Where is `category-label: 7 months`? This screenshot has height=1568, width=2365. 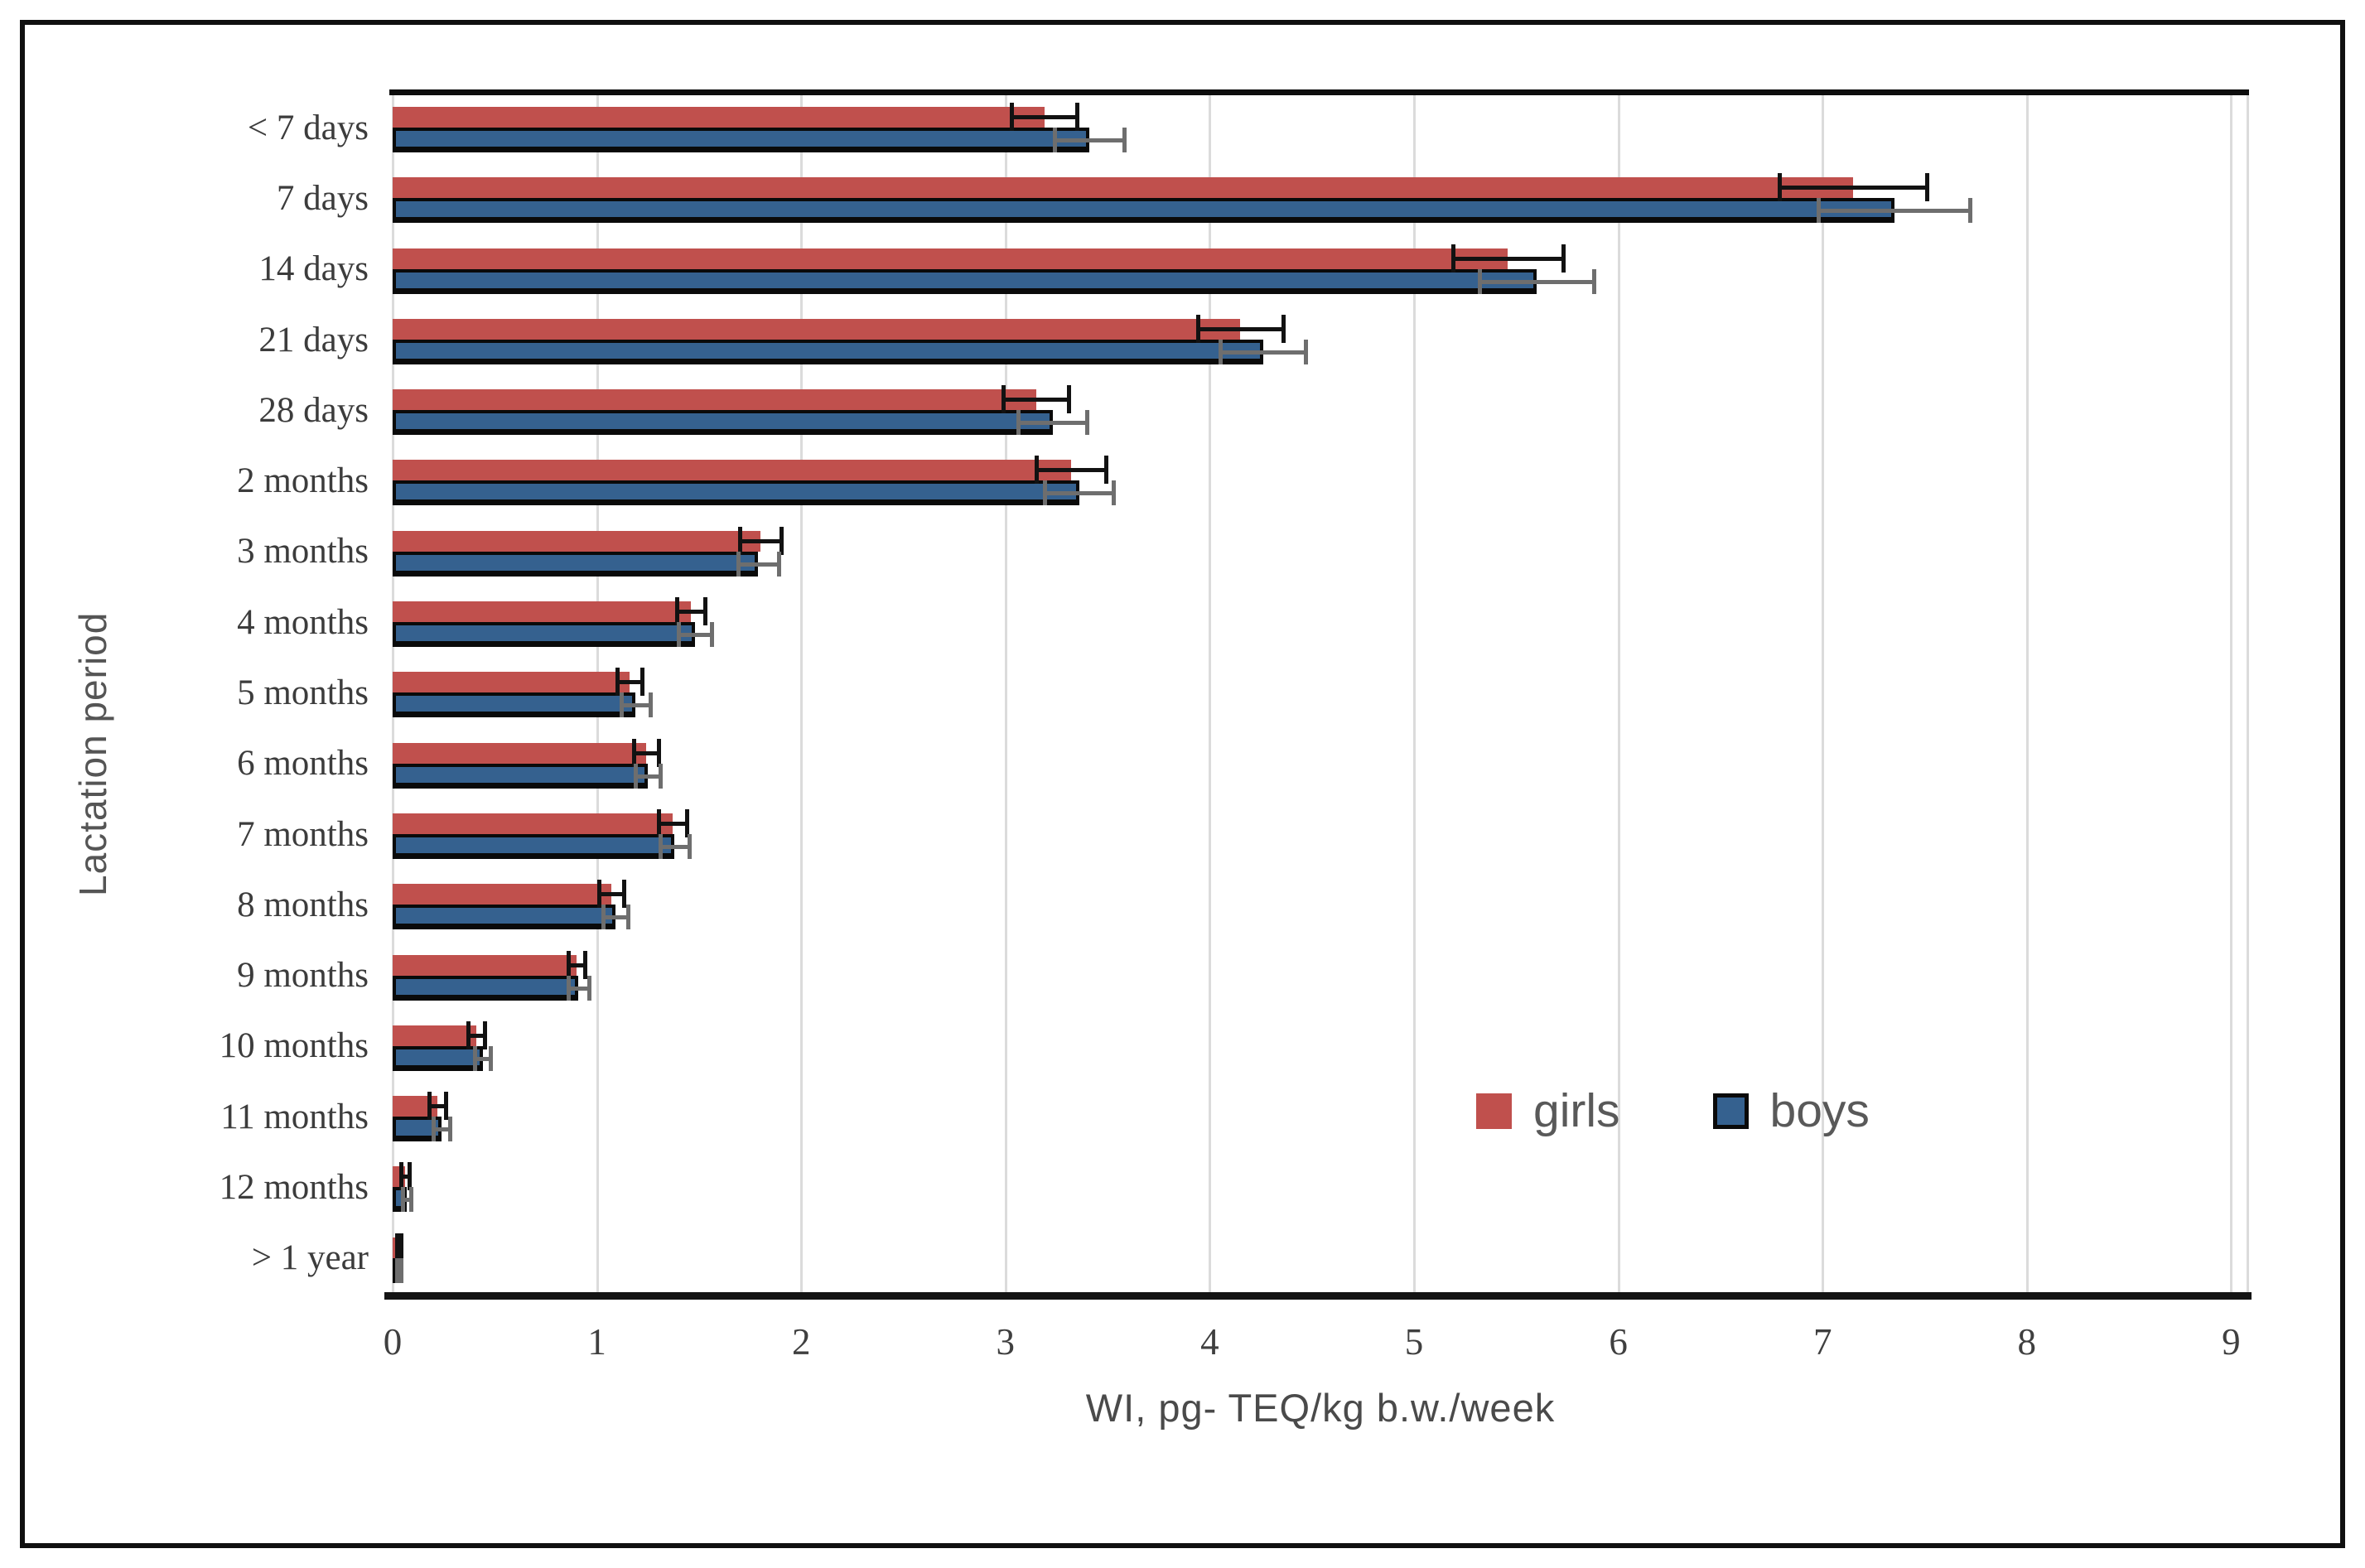
category-label: 7 months is located at coordinates (303, 834).